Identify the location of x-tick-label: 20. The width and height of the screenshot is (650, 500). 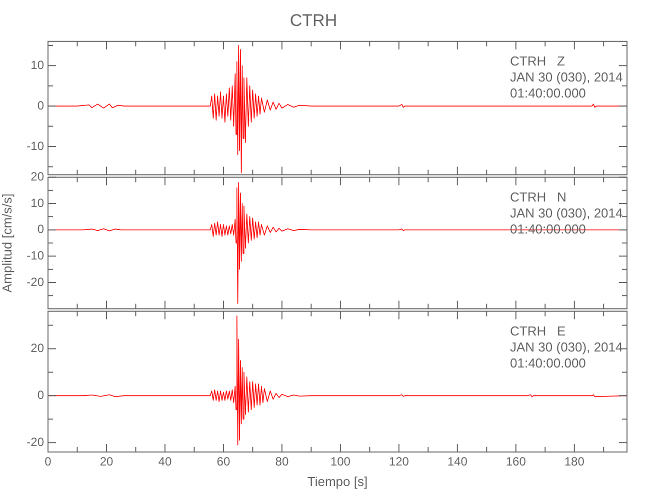
(107, 461).